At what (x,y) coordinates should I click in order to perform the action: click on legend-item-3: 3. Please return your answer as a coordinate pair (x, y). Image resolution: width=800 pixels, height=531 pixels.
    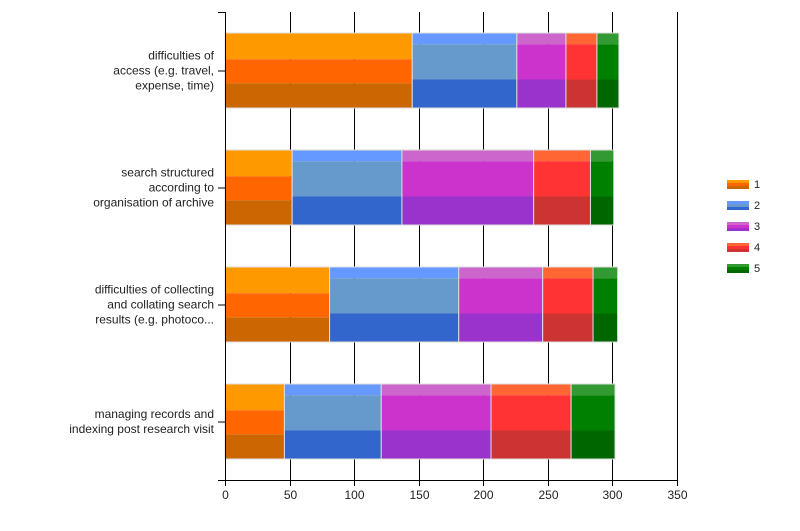
    Looking at the image, I should click on (743, 227).